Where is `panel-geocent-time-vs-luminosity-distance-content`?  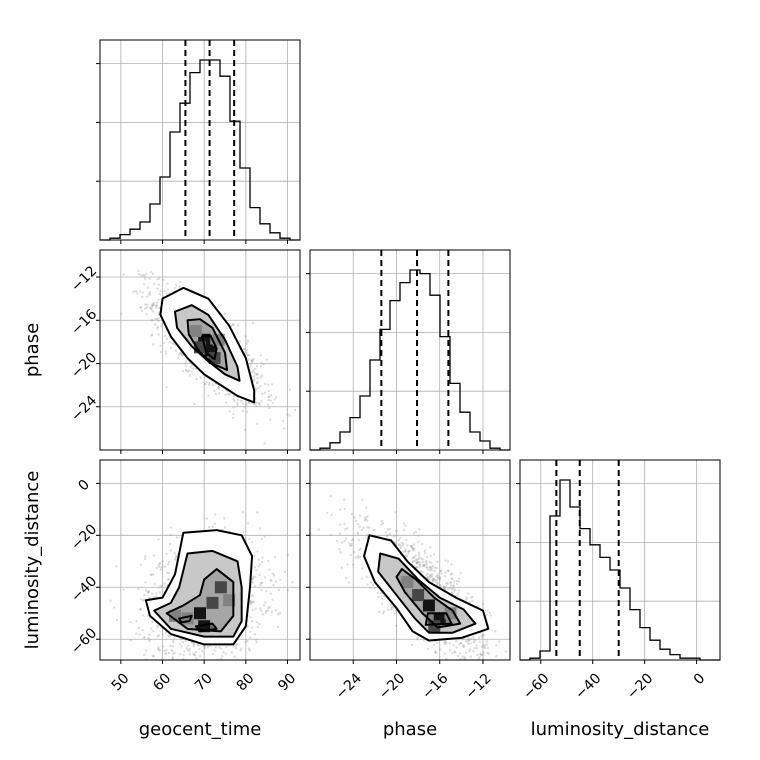
panel-geocent-time-vs-luminosity-distance-content is located at coordinates (201, 593).